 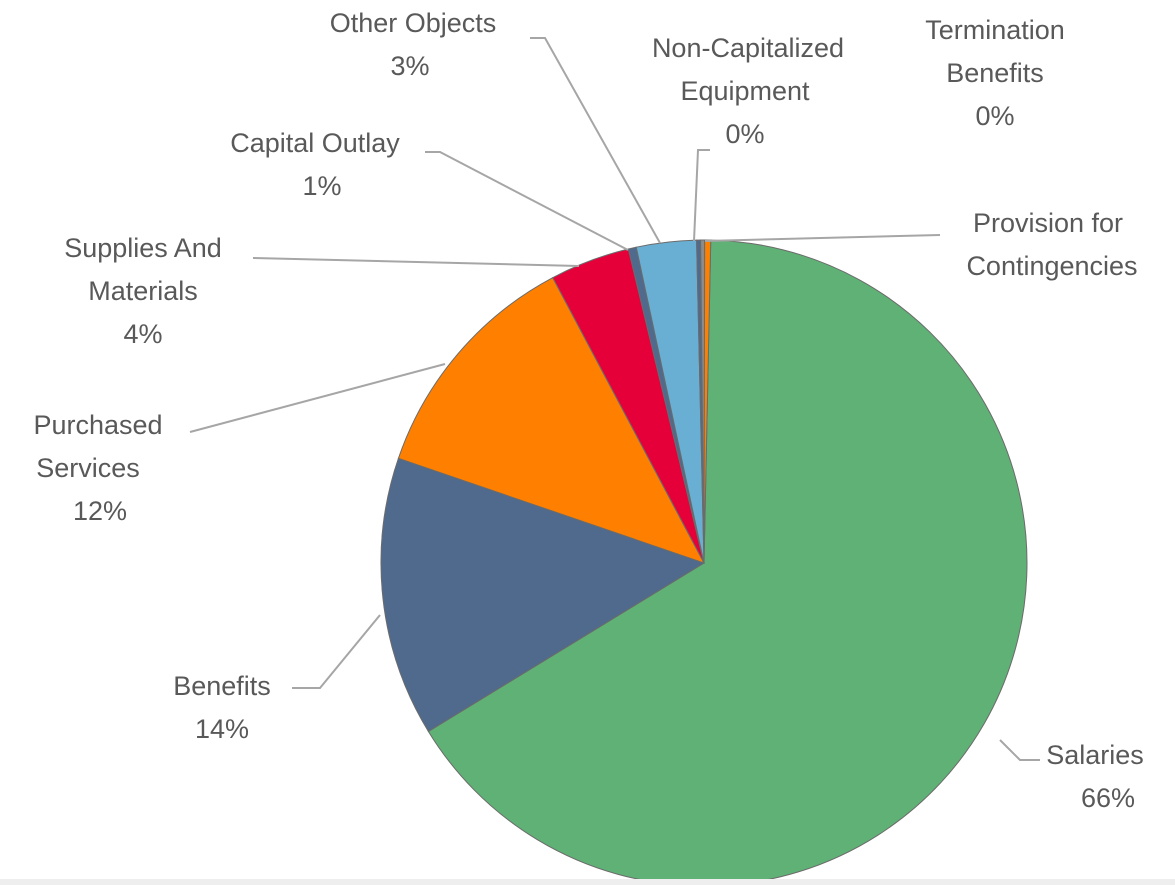 What do you see at coordinates (587, 882) in the screenshot?
I see `bottom-scroll-area` at bounding box center [587, 882].